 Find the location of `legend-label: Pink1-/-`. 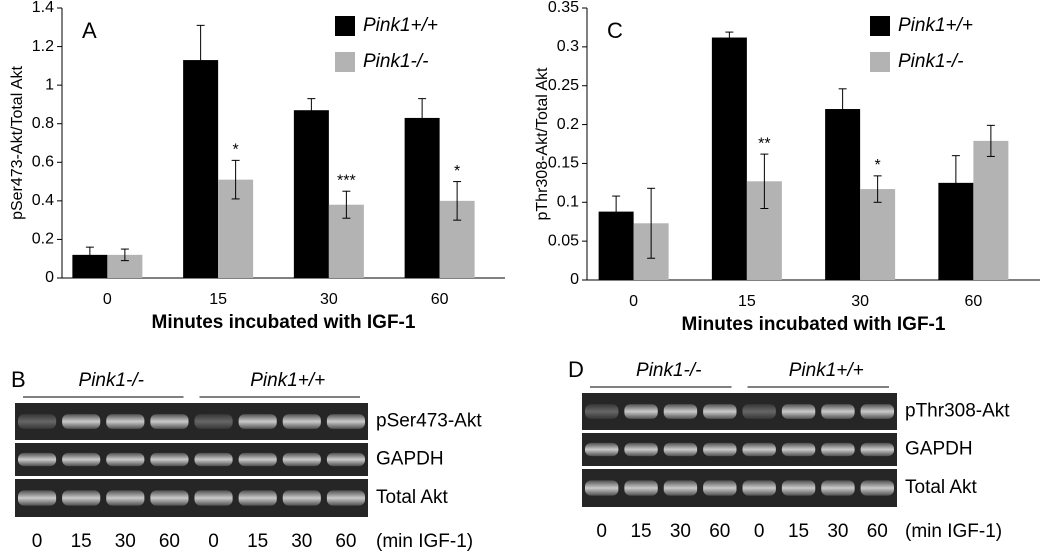

legend-label: Pink1-/- is located at coordinates (395, 61).